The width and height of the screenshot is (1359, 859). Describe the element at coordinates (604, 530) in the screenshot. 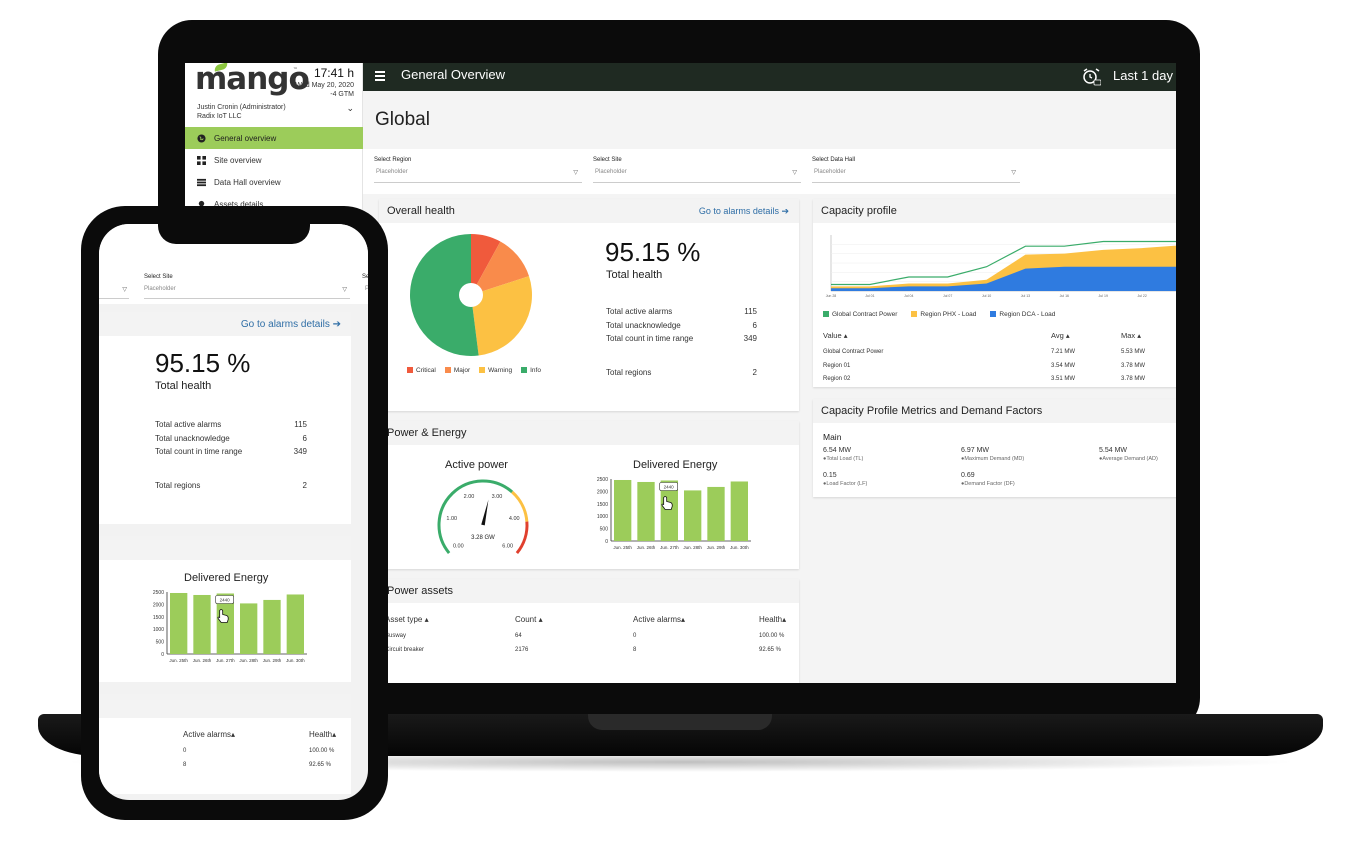

I see `y-tick-label: 500` at that location.